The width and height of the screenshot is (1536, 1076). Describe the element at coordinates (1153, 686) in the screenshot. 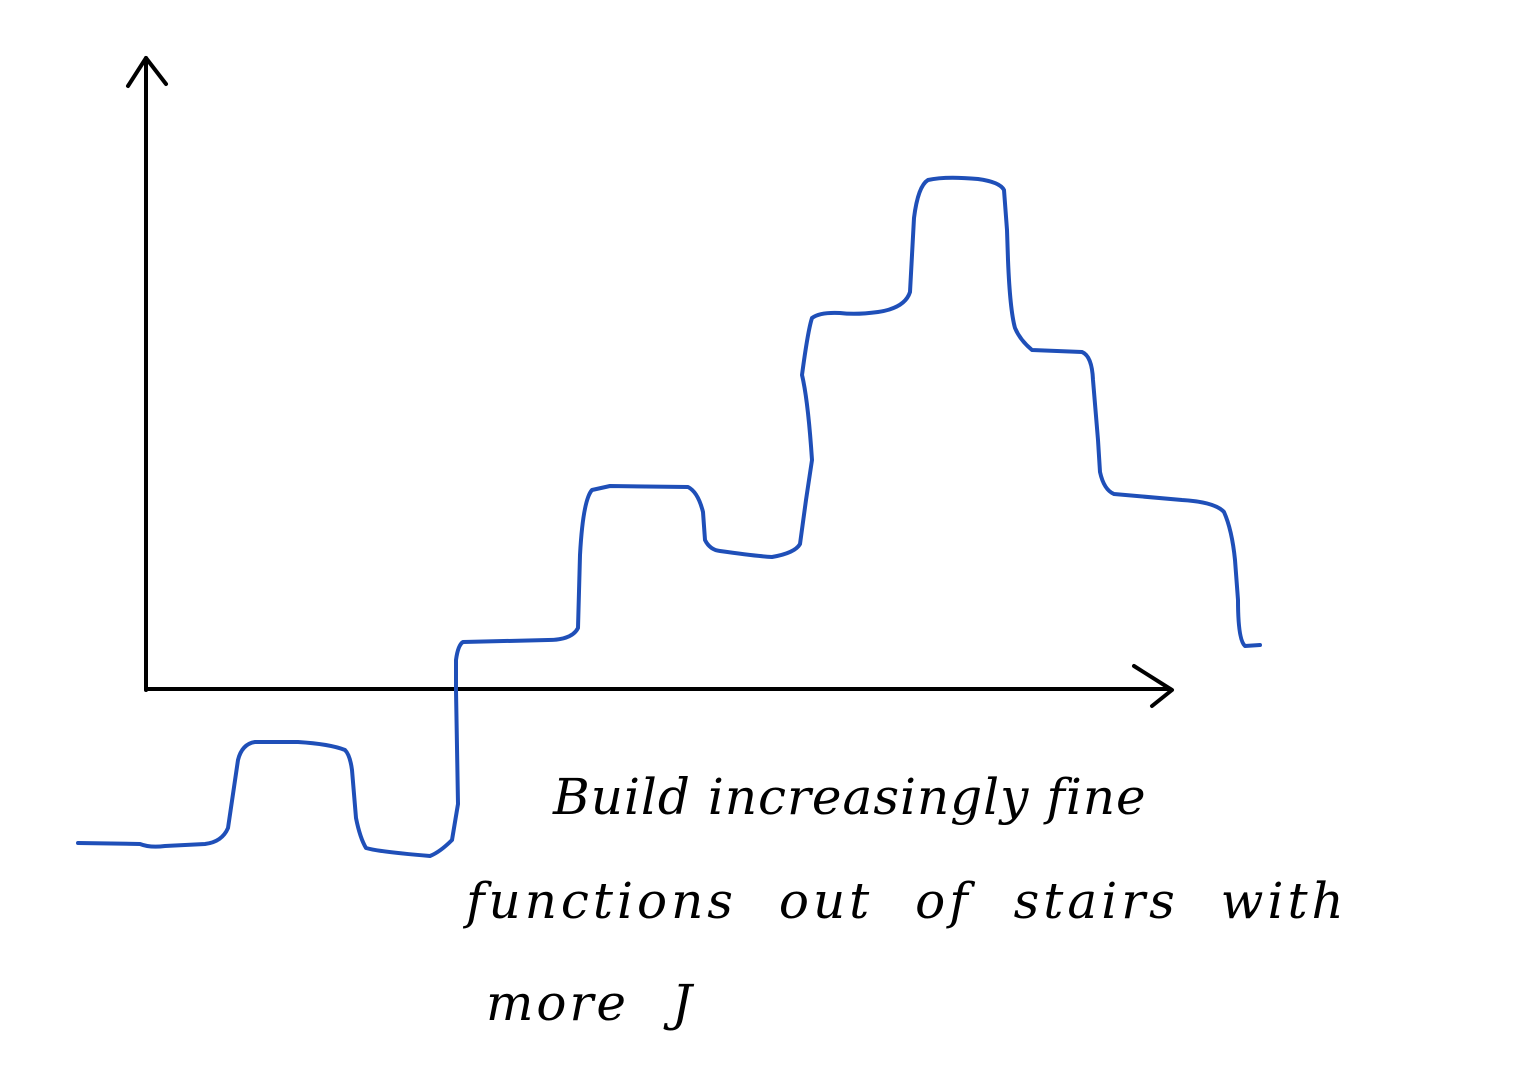

I see `x-axis-arrowhead` at that location.